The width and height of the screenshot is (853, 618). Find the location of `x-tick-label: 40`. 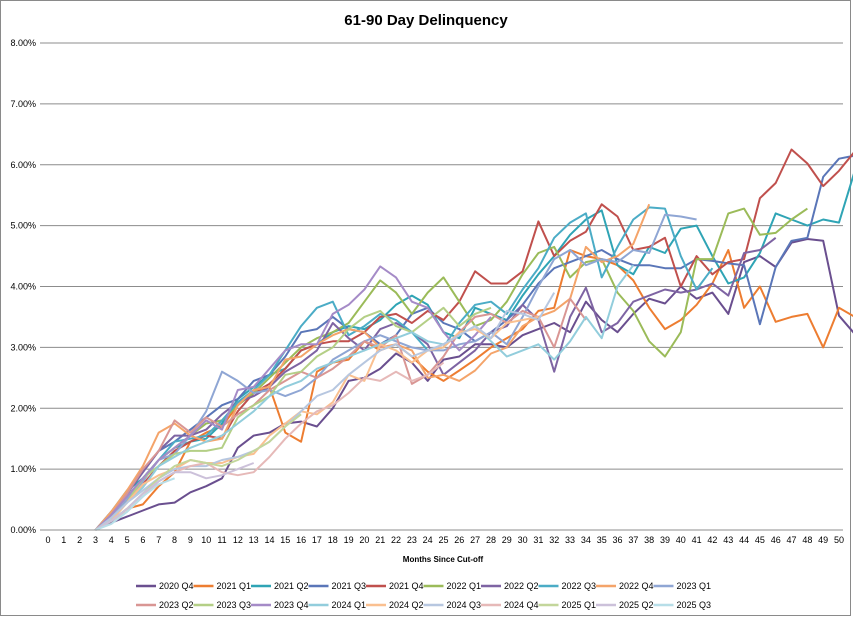

x-tick-label: 40 is located at coordinates (681, 540).